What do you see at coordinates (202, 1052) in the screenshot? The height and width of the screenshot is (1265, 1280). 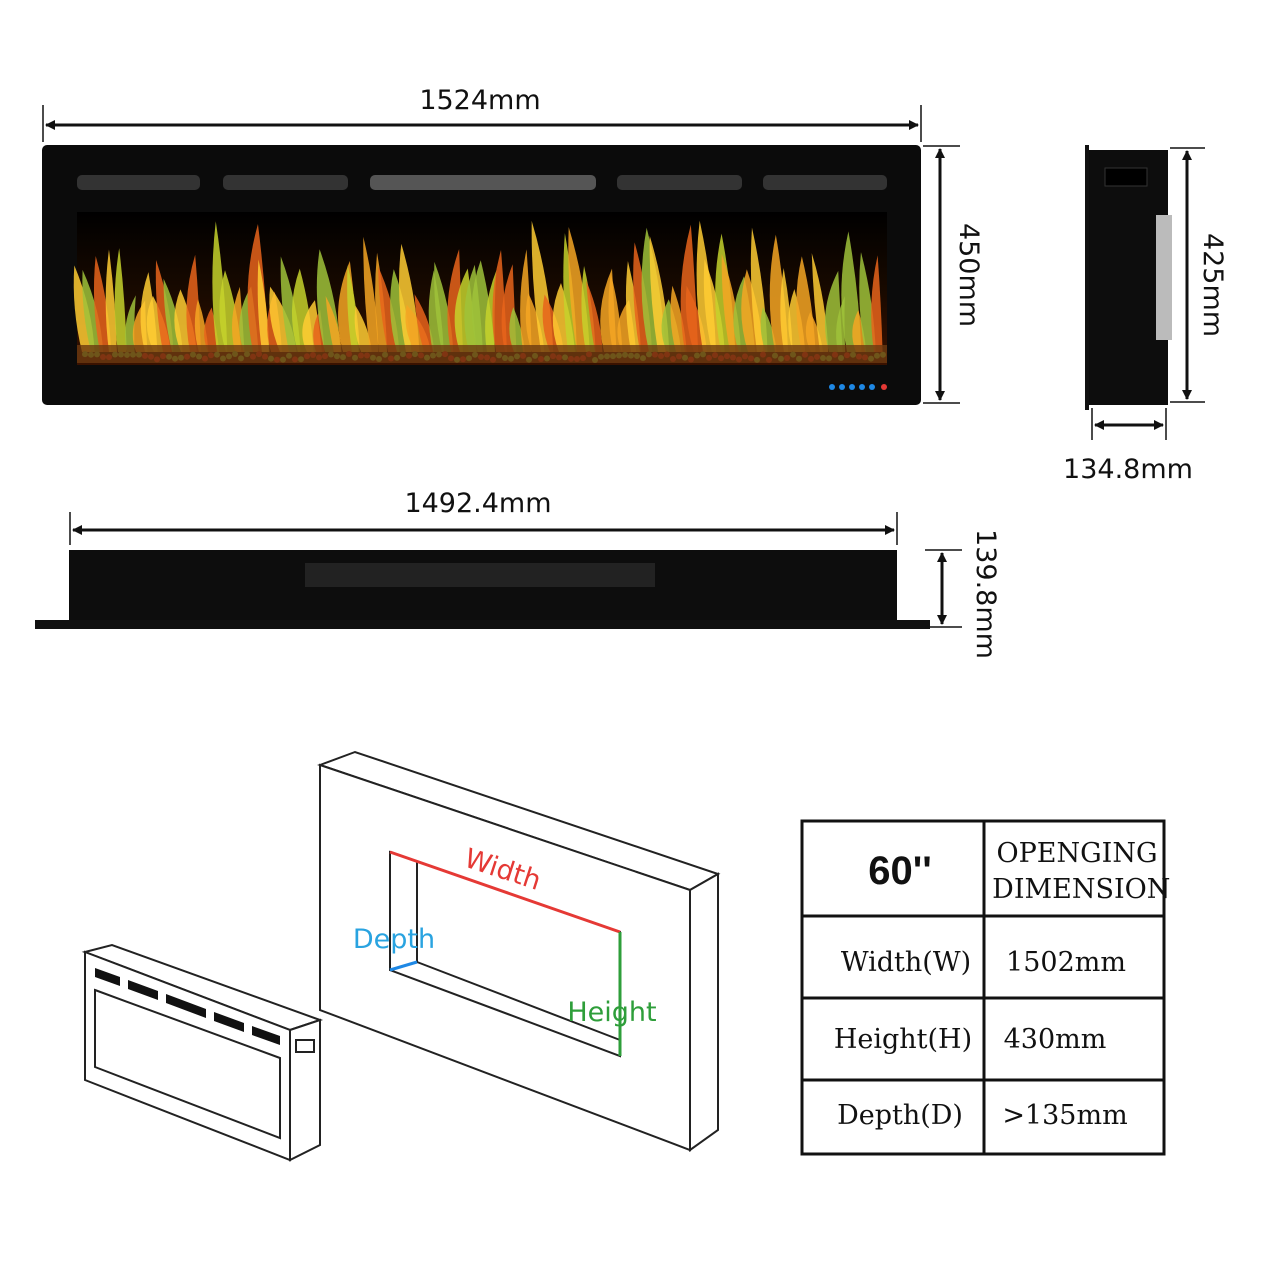 I see `fireplace-sketch` at bounding box center [202, 1052].